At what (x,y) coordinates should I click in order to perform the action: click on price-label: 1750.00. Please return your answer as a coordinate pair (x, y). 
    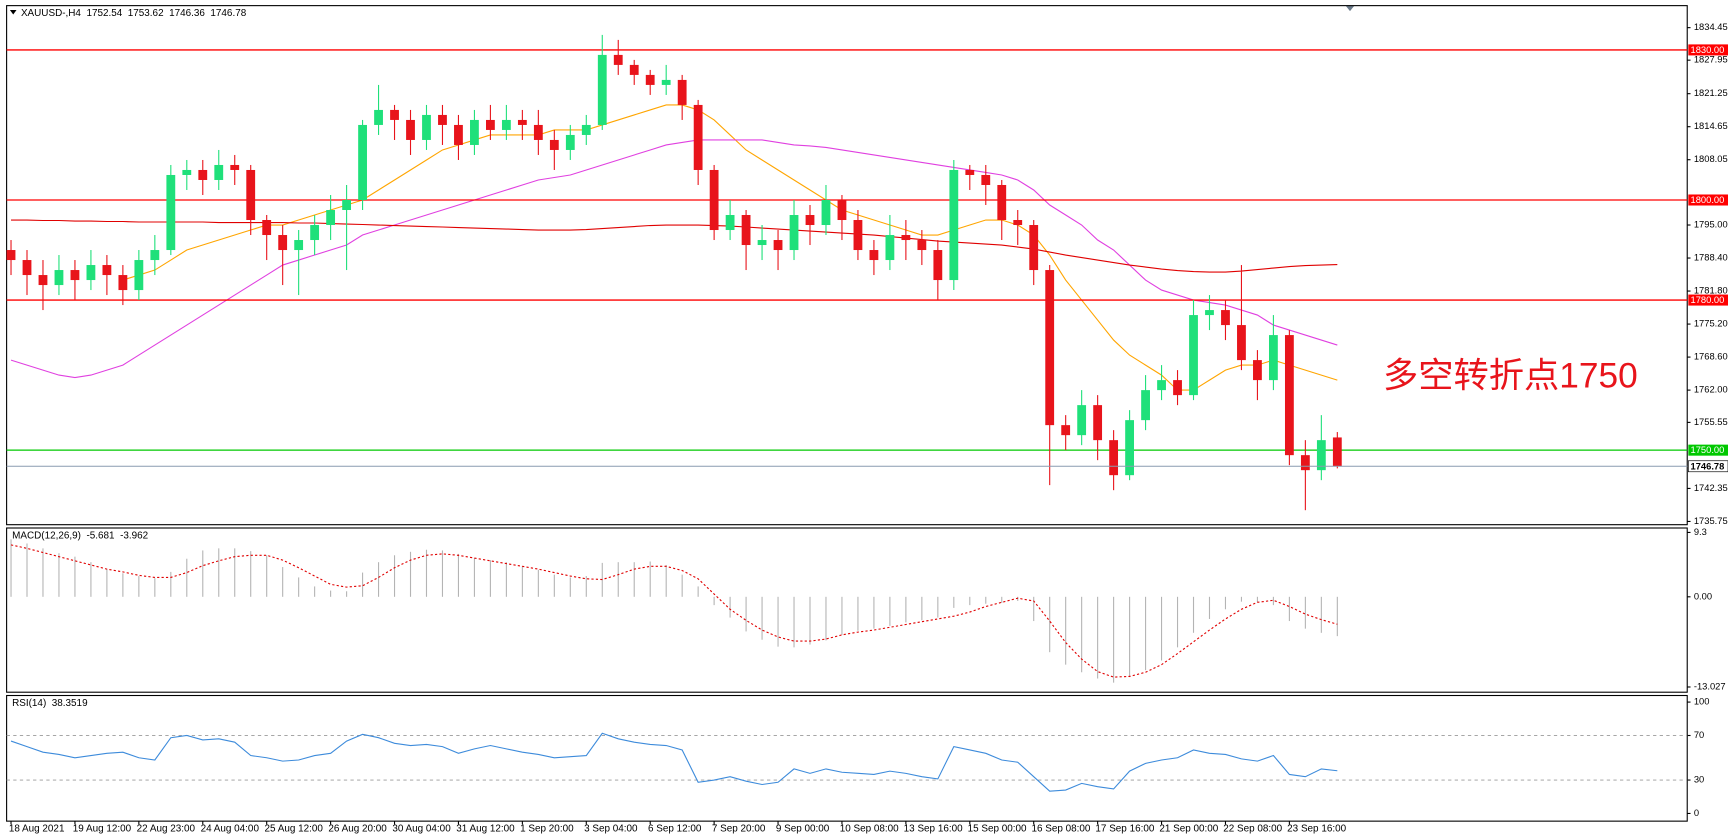
    Looking at the image, I should click on (1708, 450).